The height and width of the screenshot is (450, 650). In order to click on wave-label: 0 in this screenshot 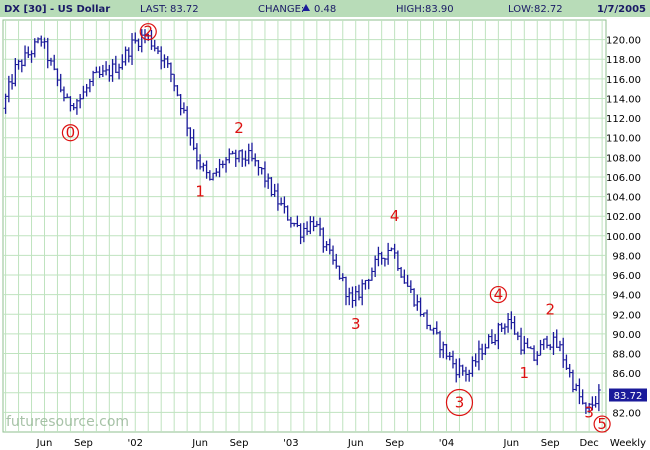, I will do `click(70, 133)`.